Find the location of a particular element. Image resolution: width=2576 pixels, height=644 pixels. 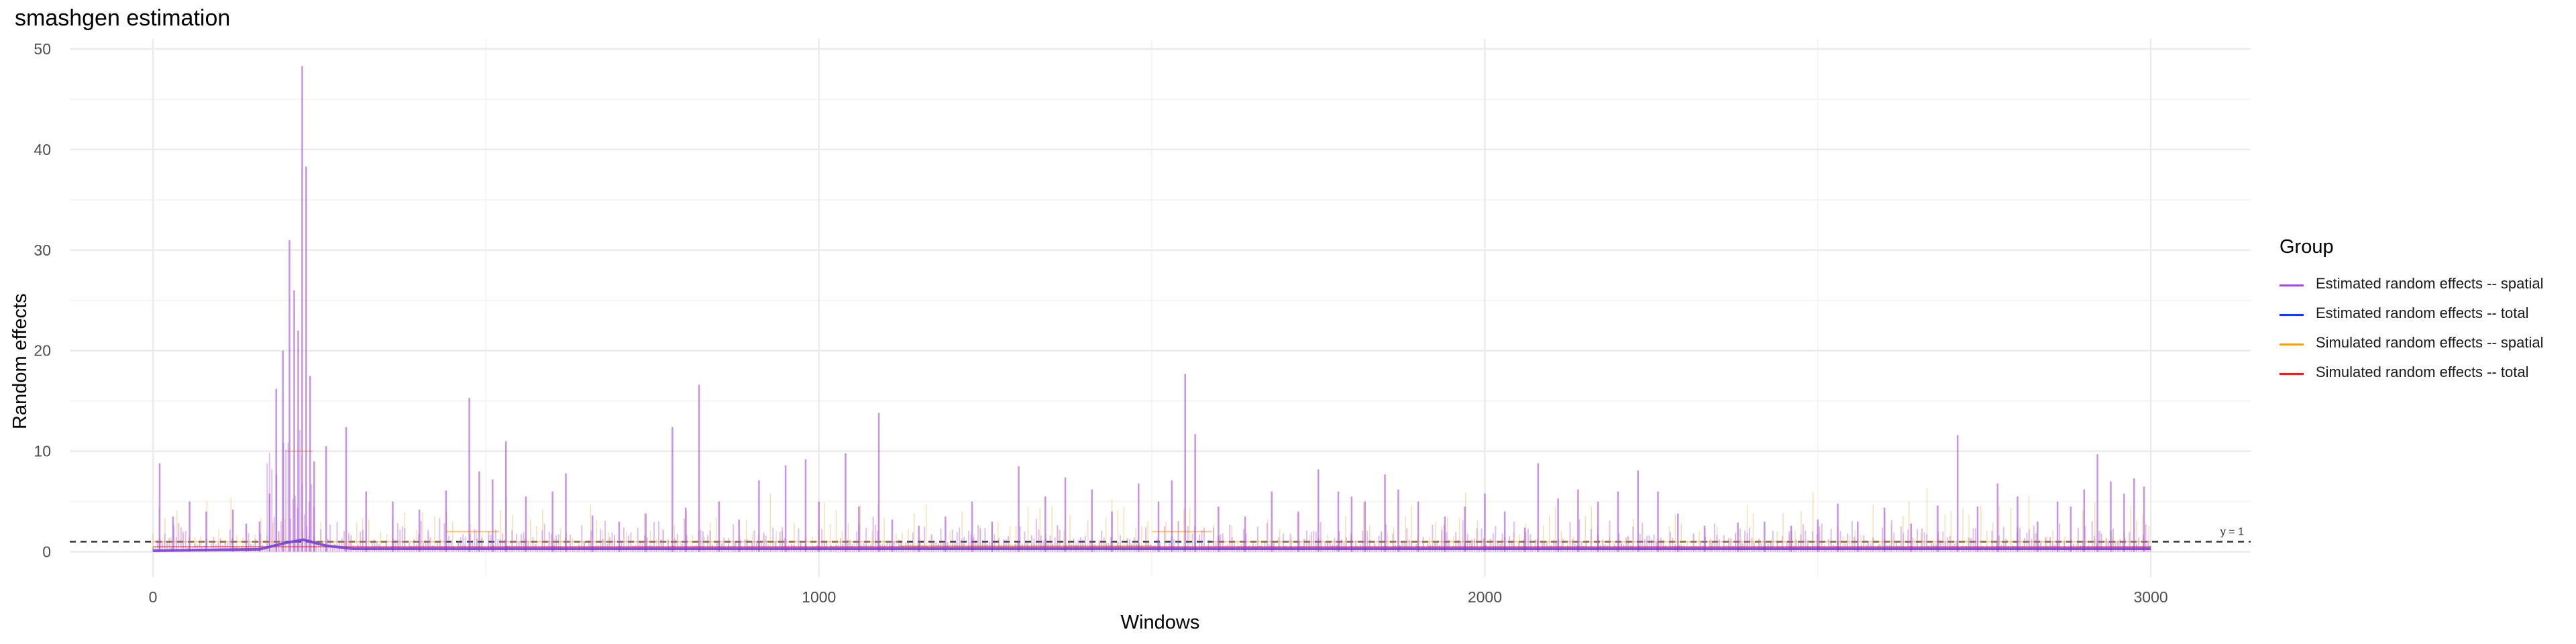

y-tick-label: 20 is located at coordinates (42, 351).